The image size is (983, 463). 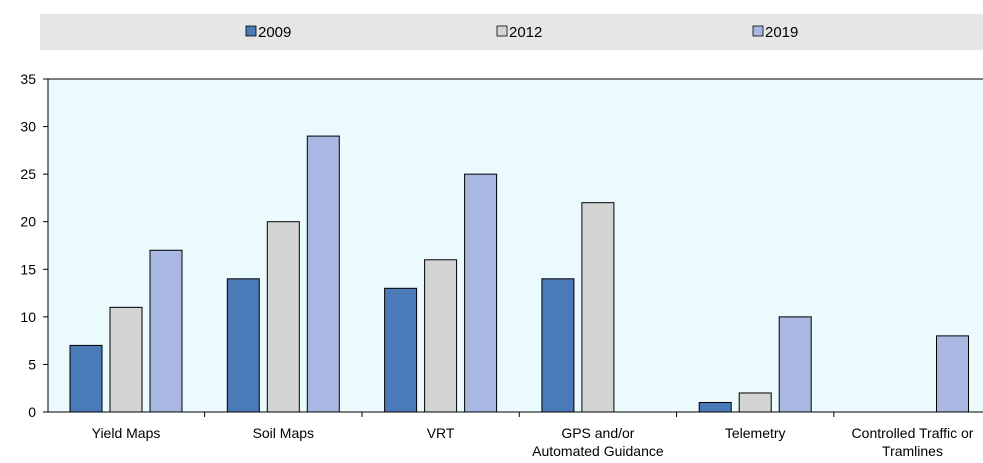 What do you see at coordinates (597, 433) in the screenshot?
I see `x-tick-label-line: GPS and/or` at bounding box center [597, 433].